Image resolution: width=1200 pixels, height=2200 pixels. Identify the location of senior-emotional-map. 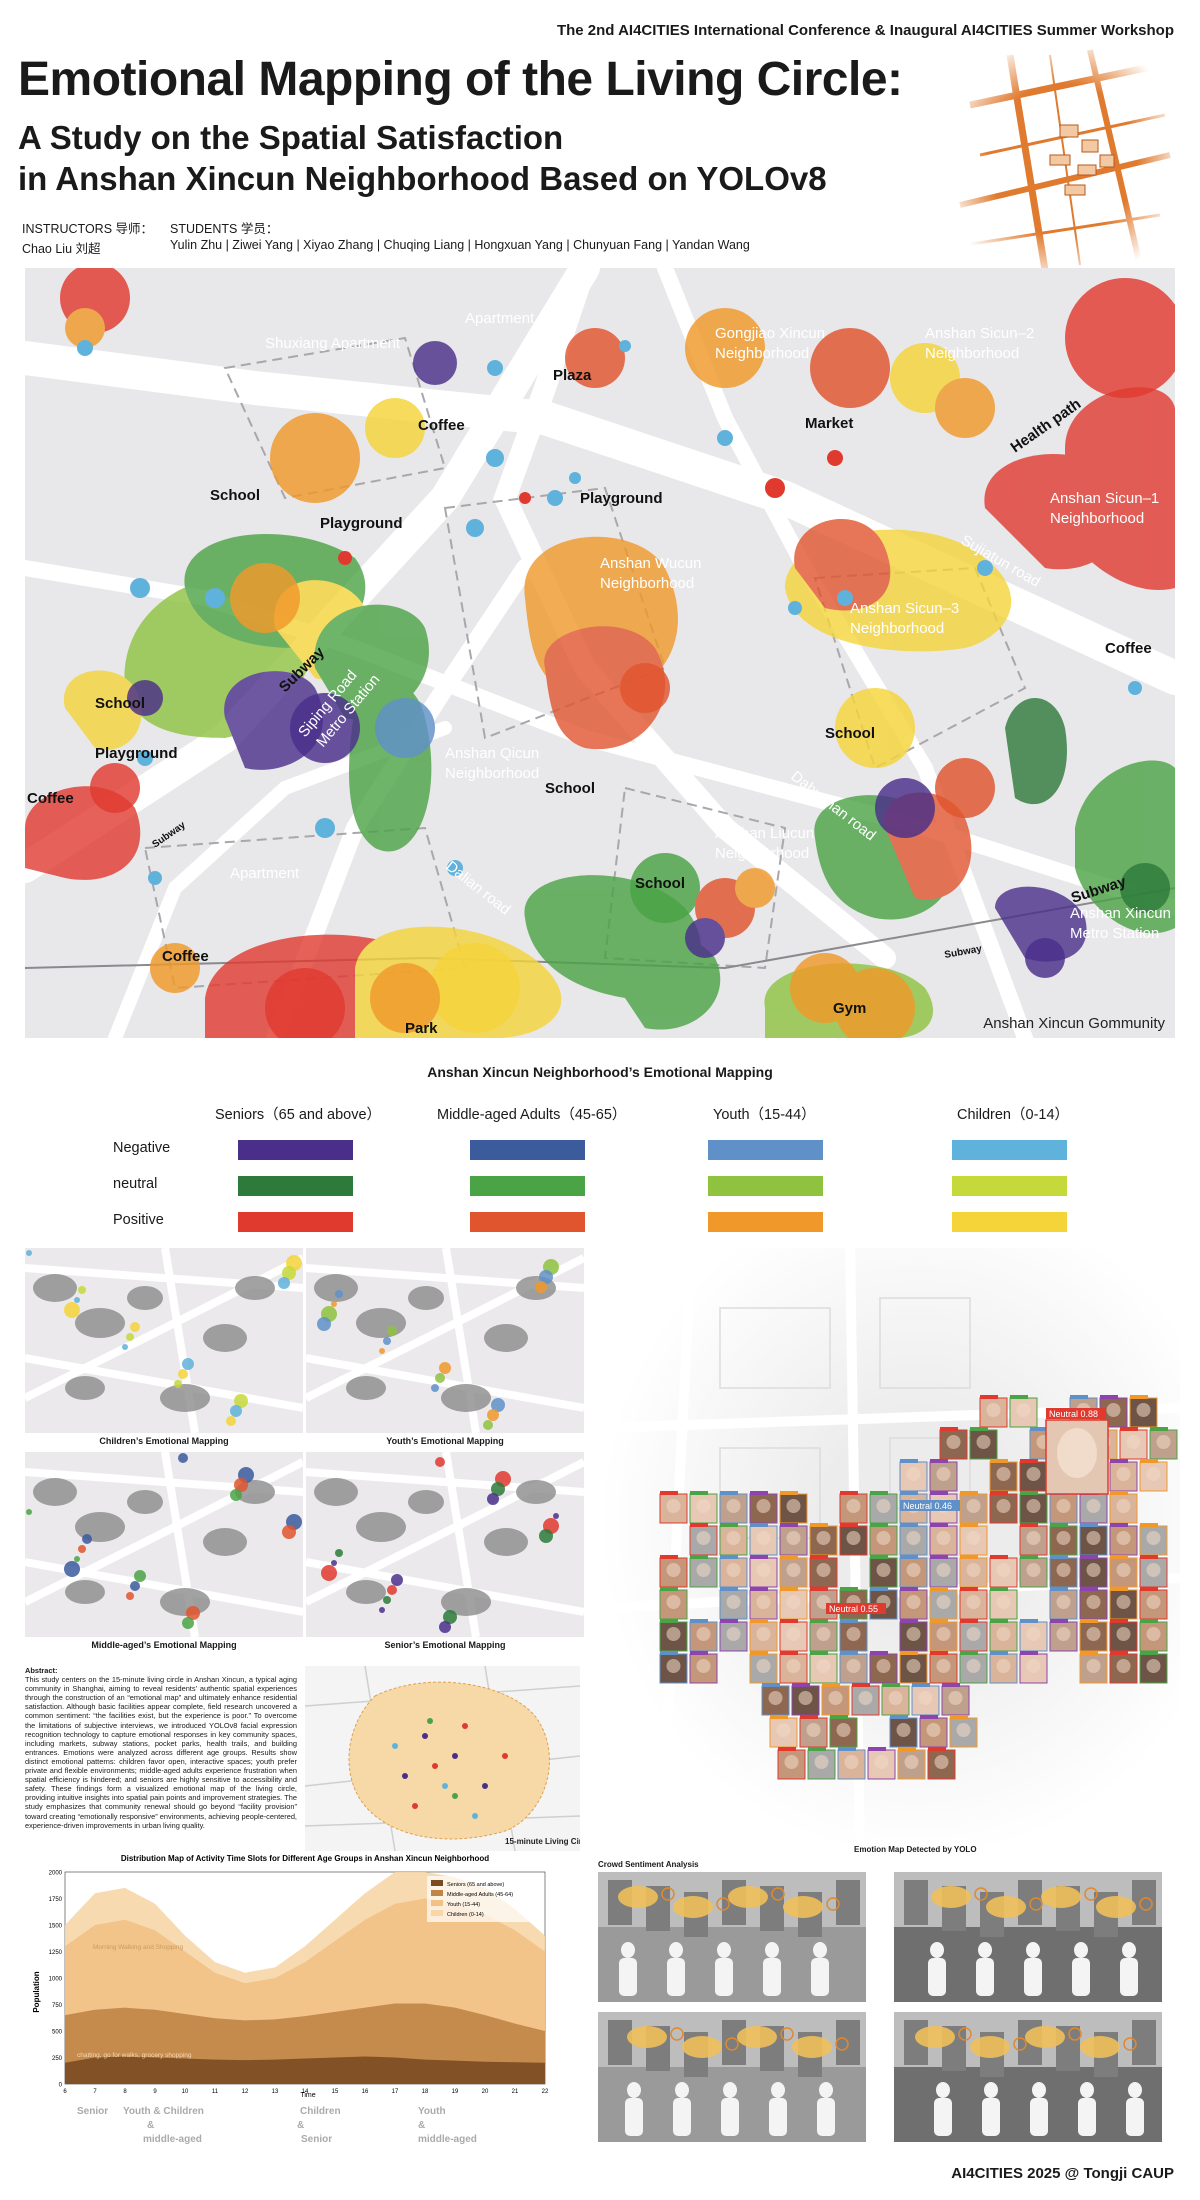
(445, 1544).